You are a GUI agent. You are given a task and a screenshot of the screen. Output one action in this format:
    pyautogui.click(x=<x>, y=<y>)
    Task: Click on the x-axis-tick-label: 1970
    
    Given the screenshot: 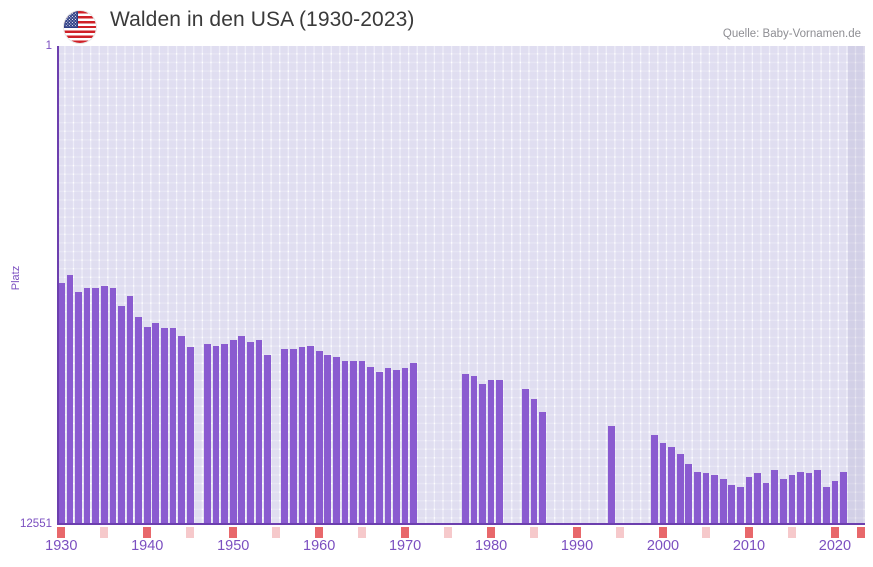 What is the action you would take?
    pyautogui.click(x=405, y=546)
    